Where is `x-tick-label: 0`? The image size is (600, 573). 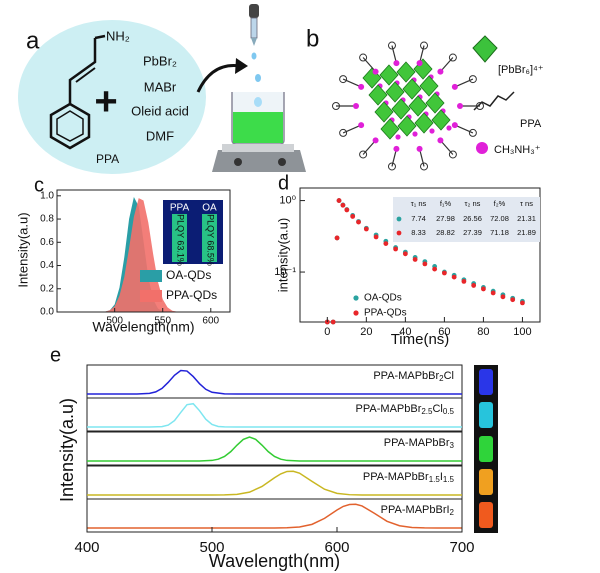 x-tick-label: 0 is located at coordinates (327, 332).